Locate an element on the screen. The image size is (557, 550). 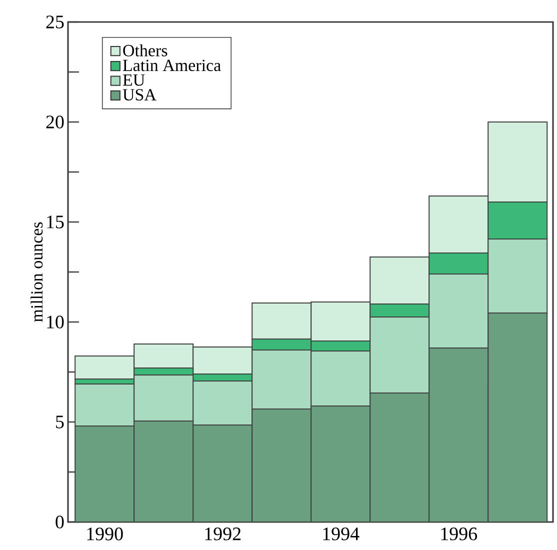
y-tick-label: 0 is located at coordinates (60, 522).